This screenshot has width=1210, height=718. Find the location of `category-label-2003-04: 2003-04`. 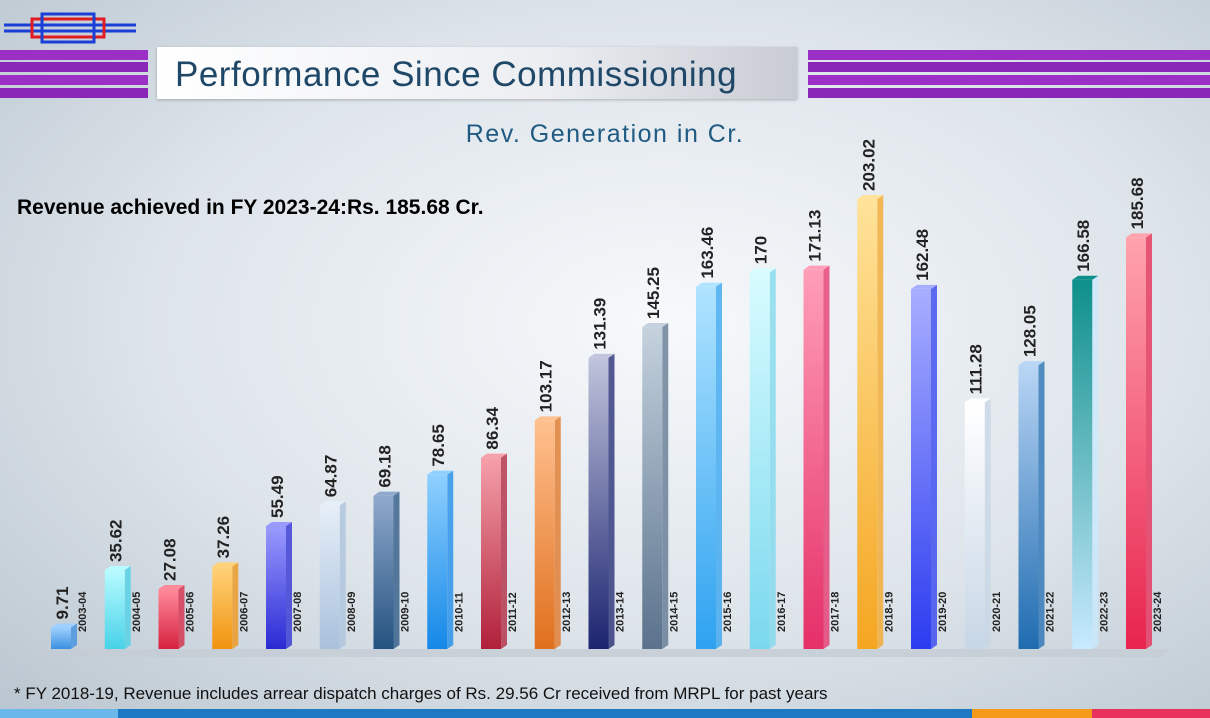

category-label-2003-04: 2003-04 is located at coordinates (83, 611).